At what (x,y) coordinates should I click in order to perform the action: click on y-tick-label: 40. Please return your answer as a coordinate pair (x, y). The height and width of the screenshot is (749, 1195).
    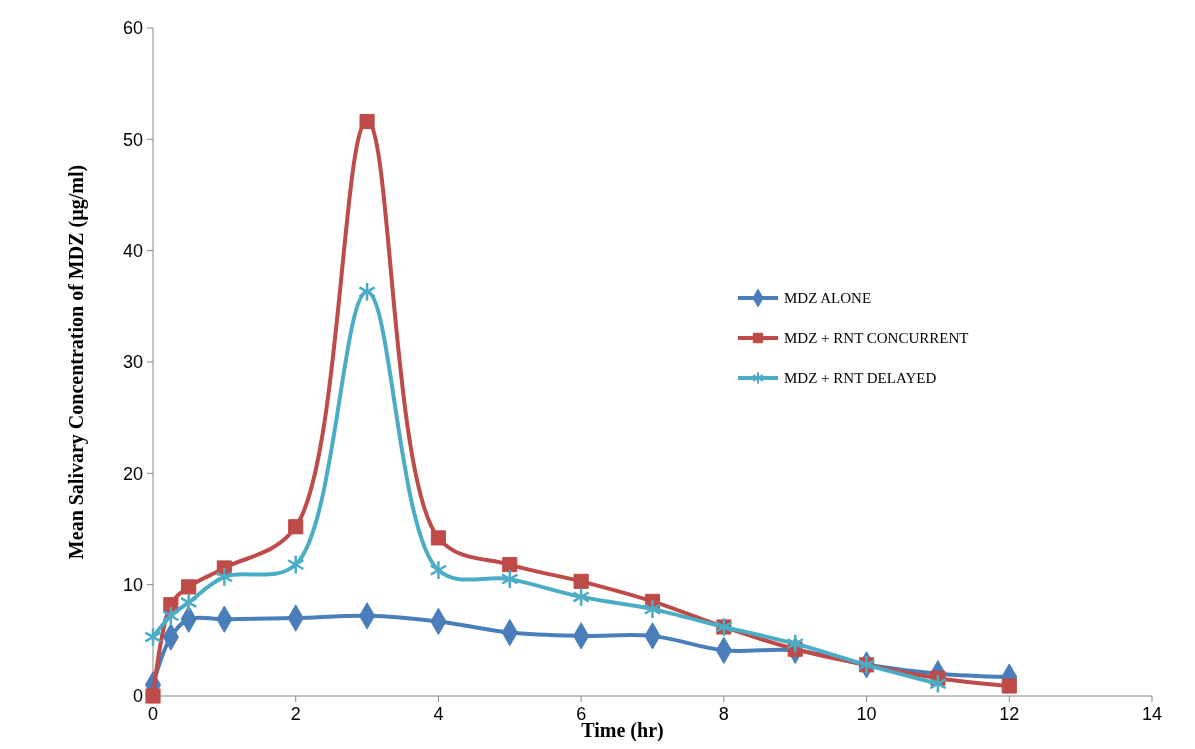
    Looking at the image, I should click on (132, 250).